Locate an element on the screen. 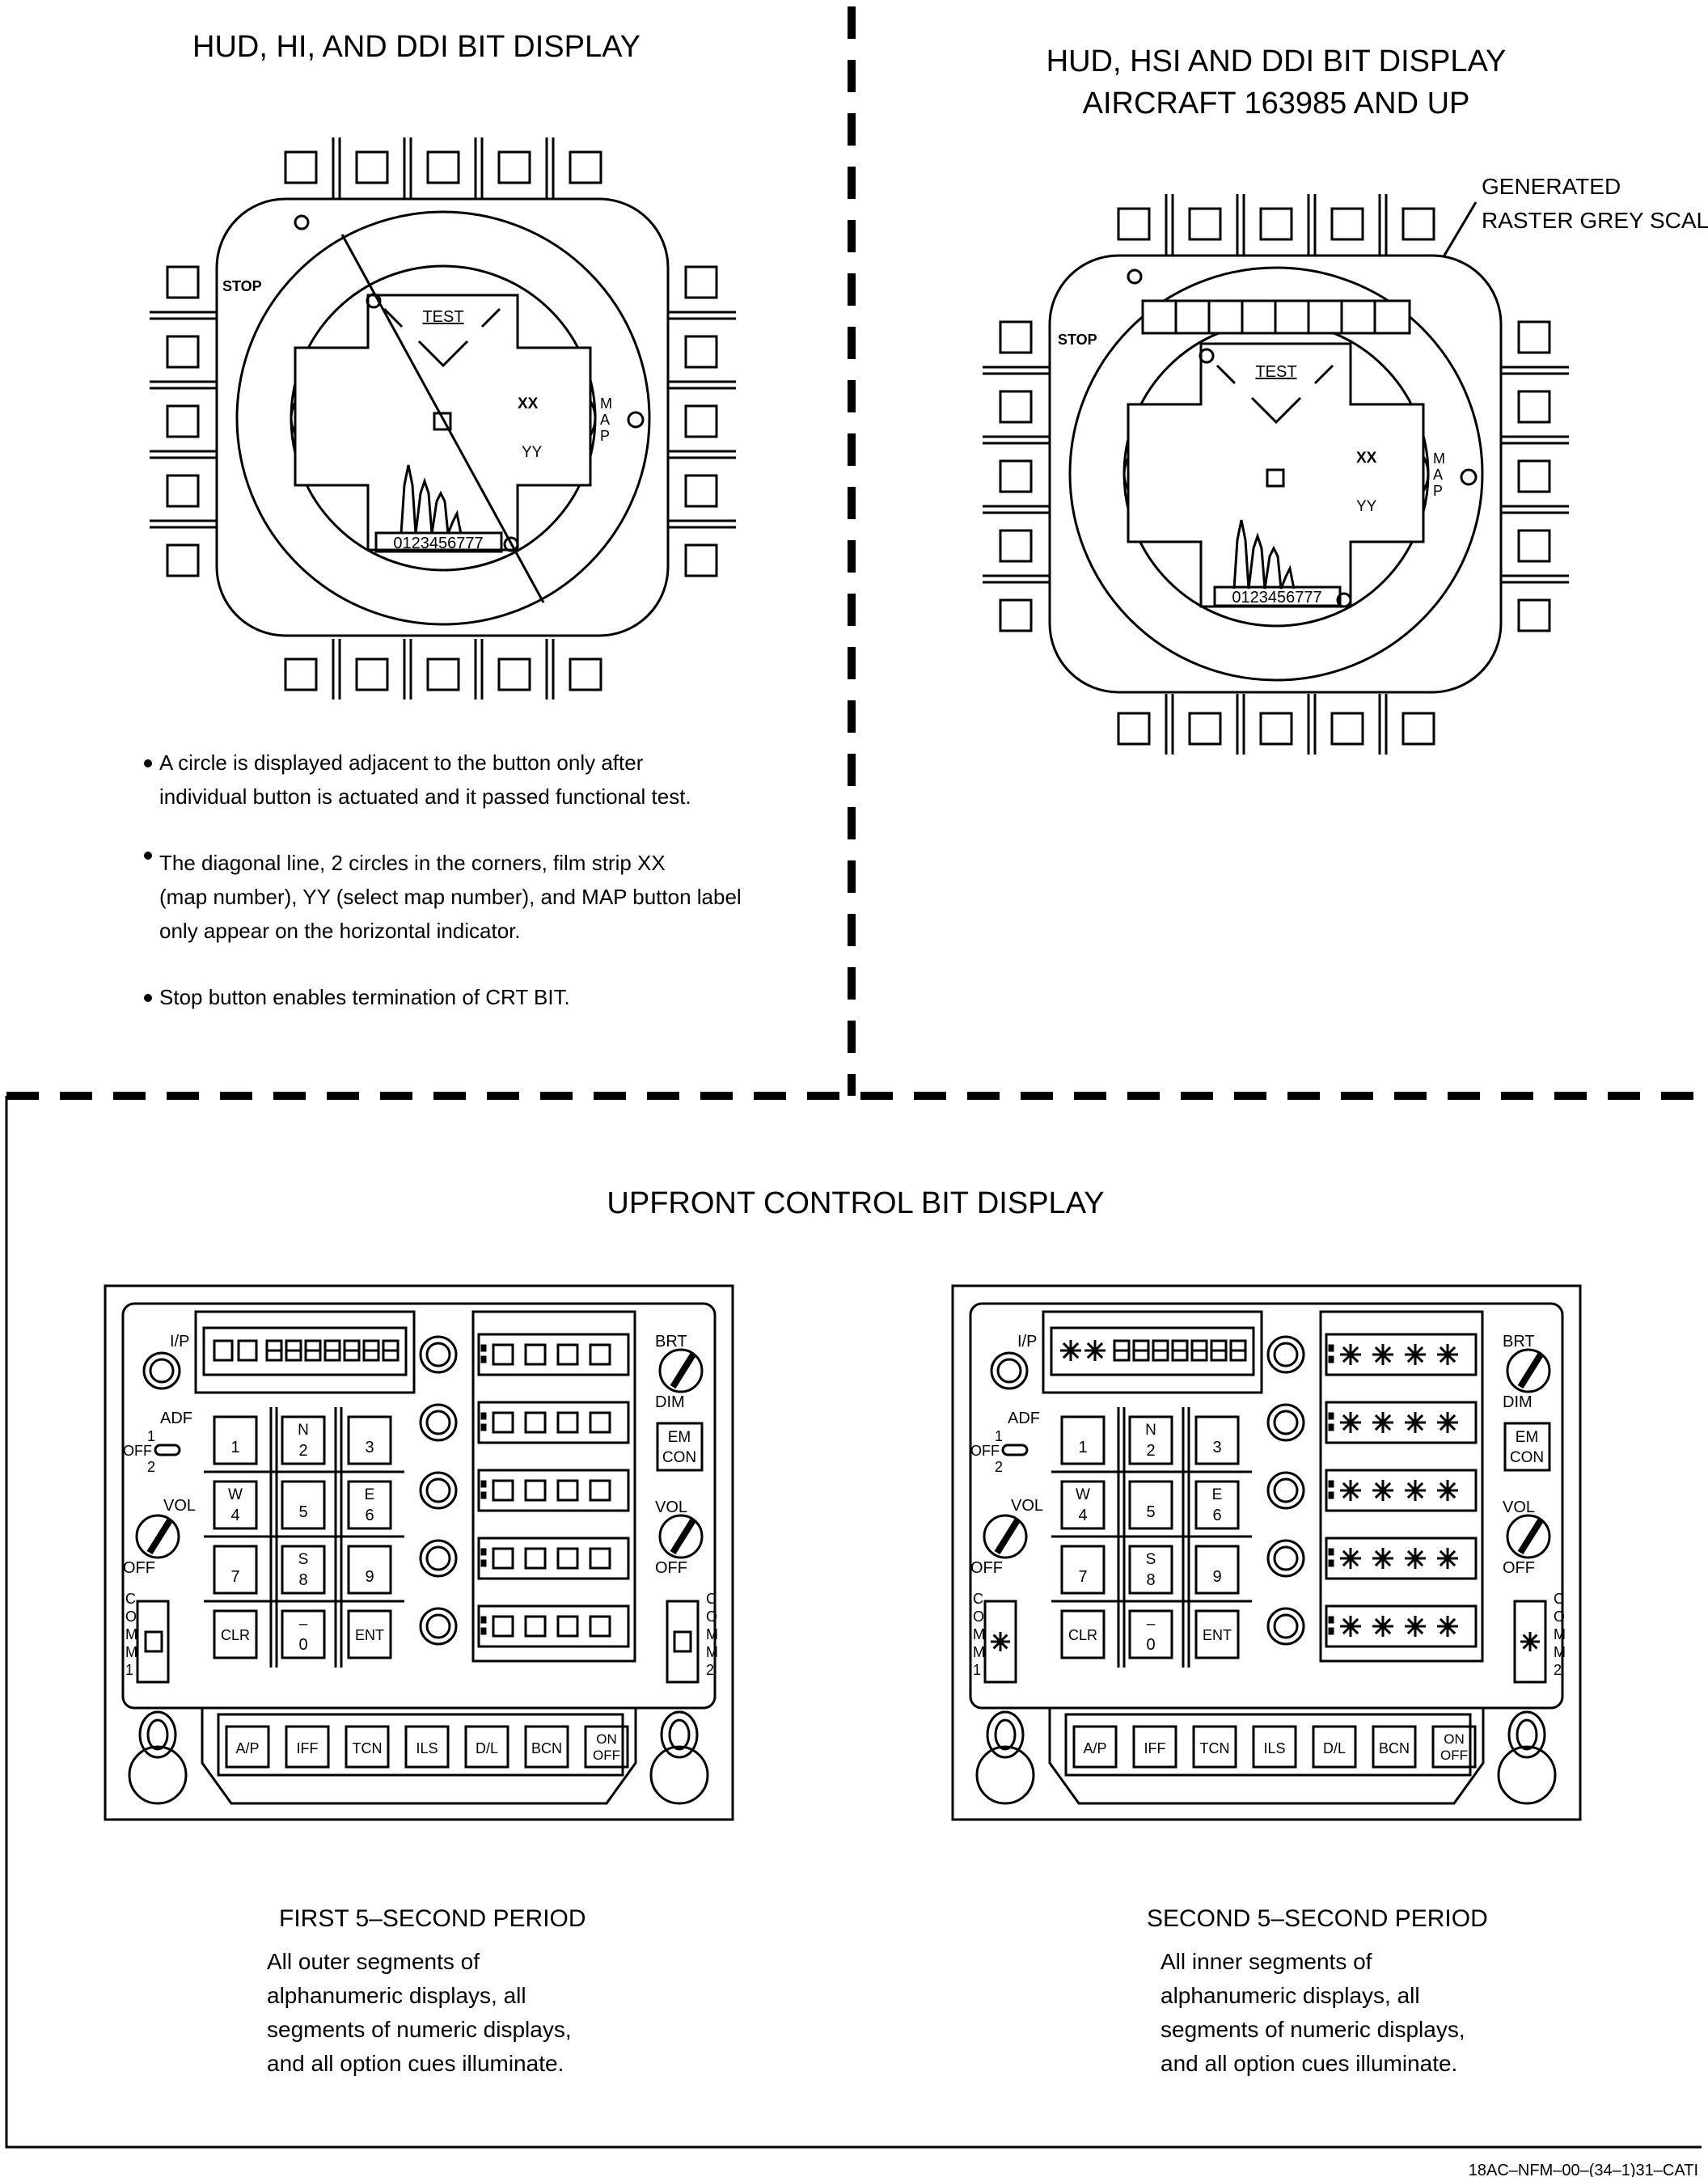 The width and height of the screenshot is (1708, 2177). ip-button is located at coordinates (161, 1370).